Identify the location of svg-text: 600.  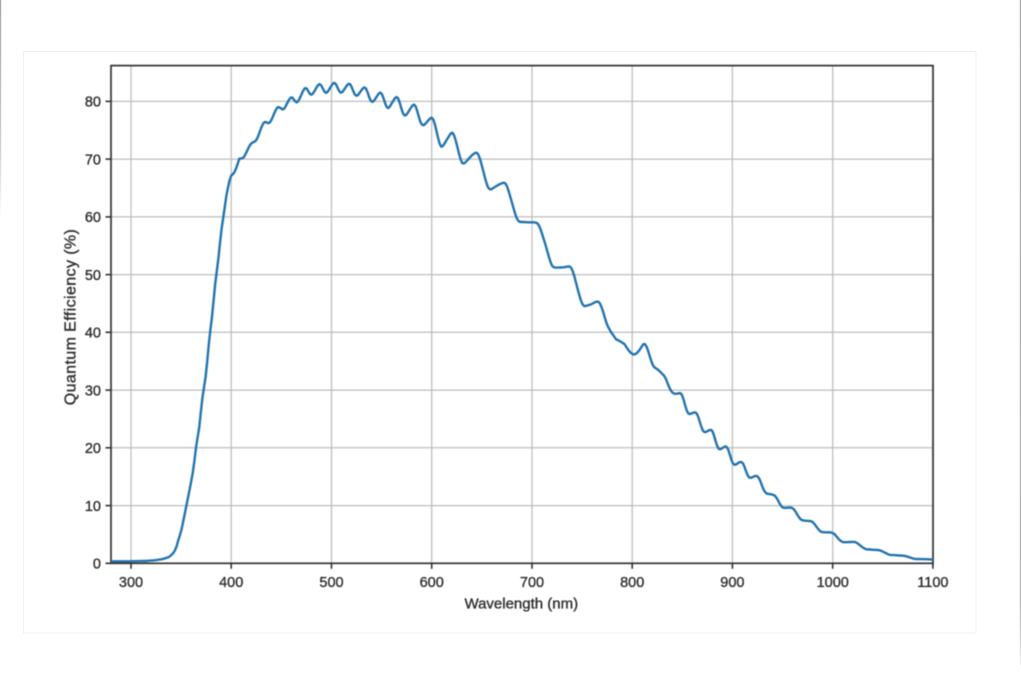
(432, 583).